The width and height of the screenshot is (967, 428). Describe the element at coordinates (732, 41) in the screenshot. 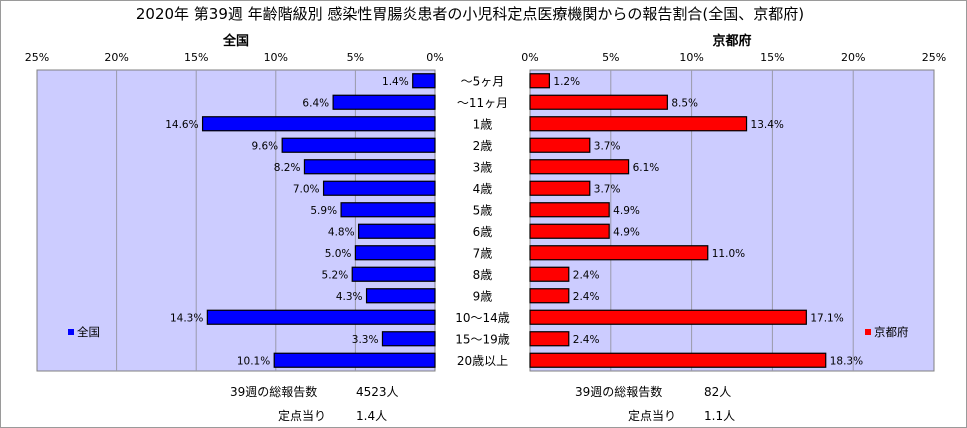

I see `kyoto-panel-title: 京都府` at that location.